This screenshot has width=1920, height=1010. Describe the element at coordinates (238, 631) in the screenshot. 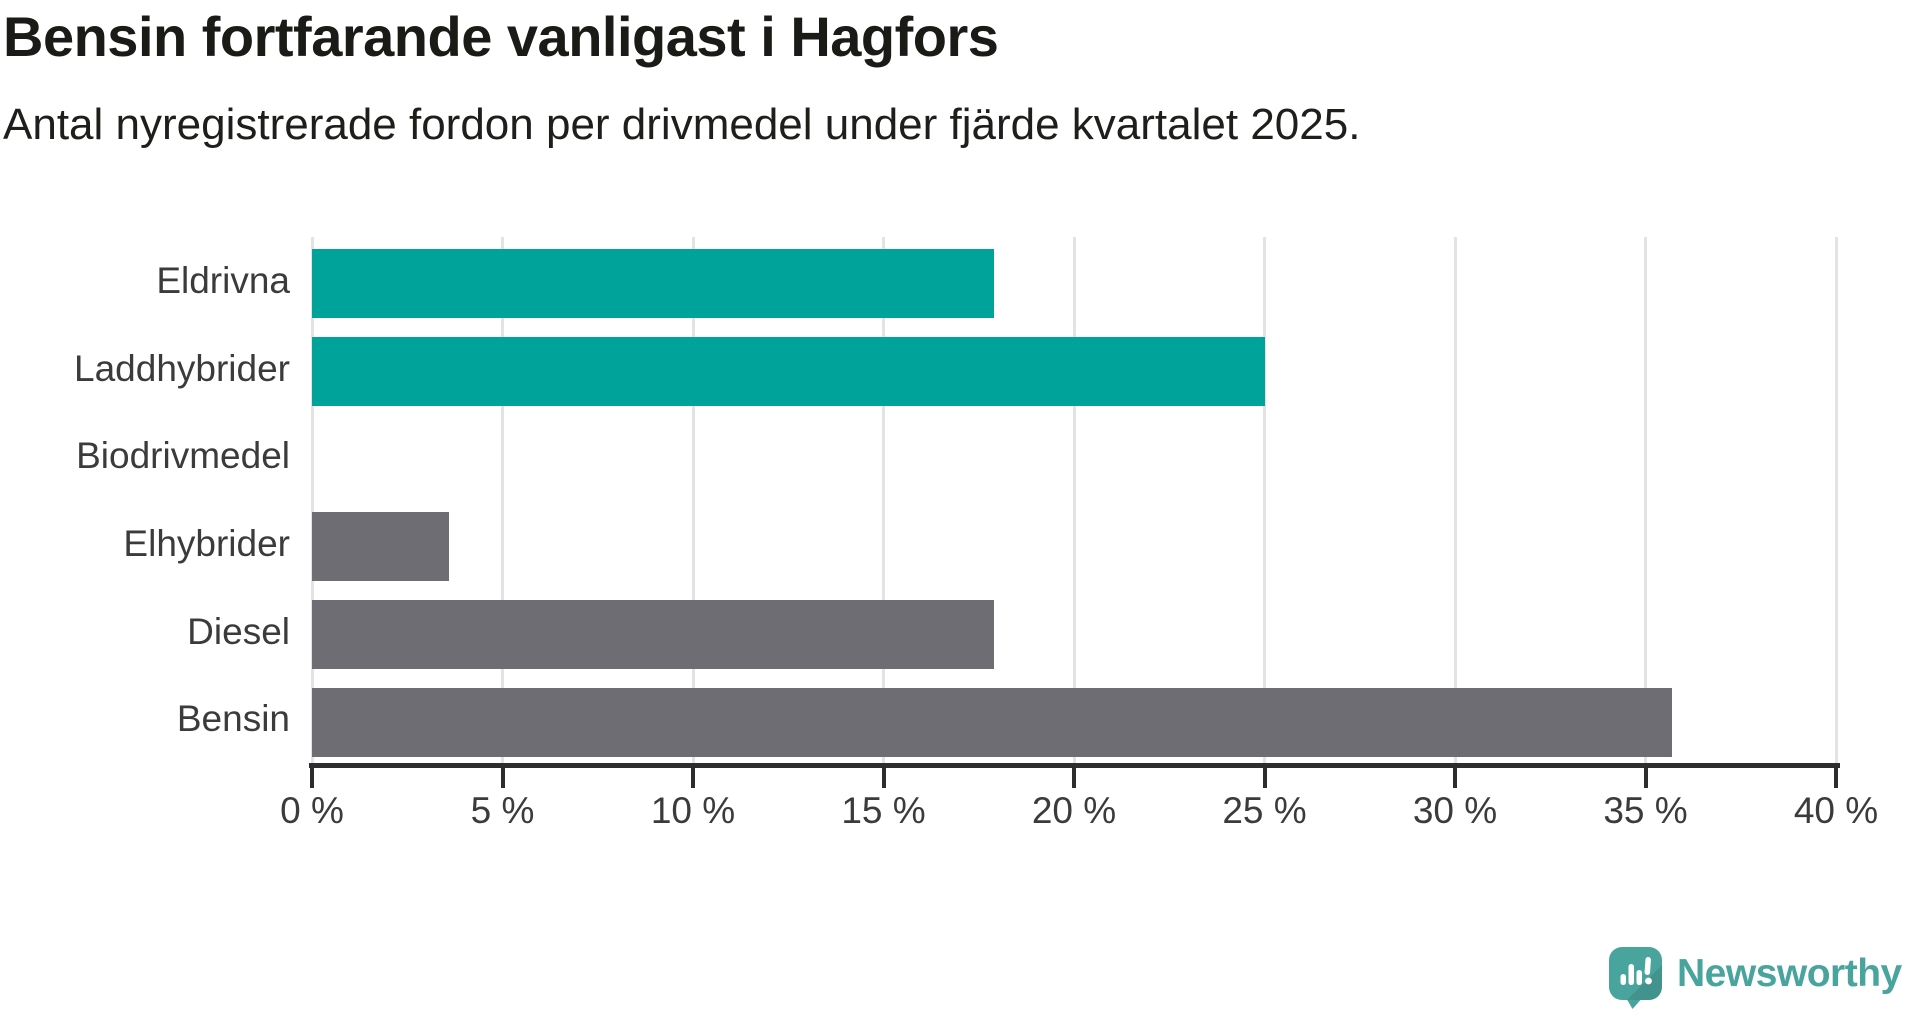

I see `category-label: Diesel` at that location.